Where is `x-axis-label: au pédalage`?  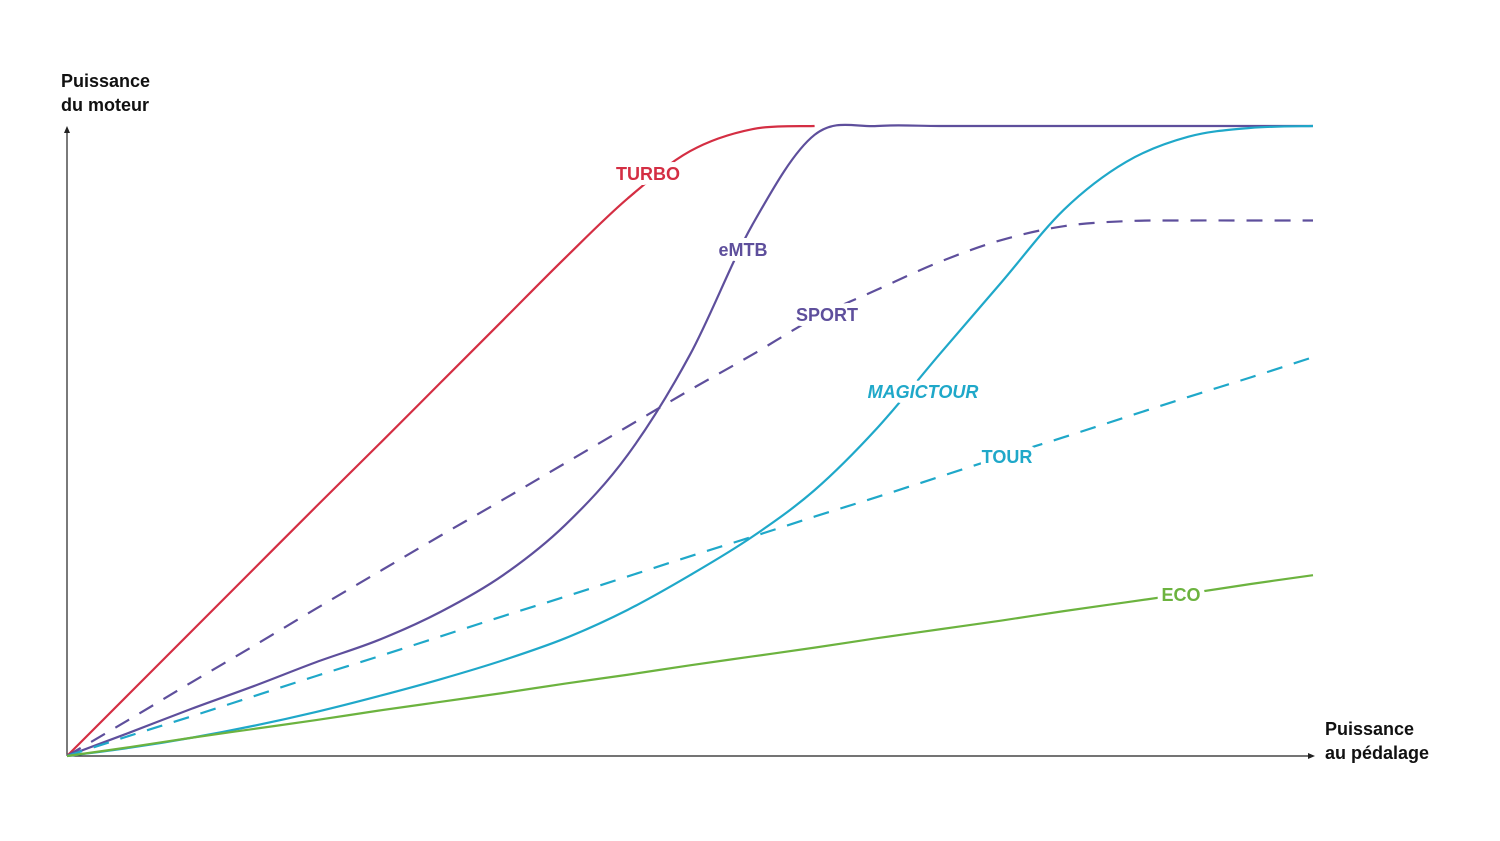
x-axis-label: au pédalage is located at coordinates (1377, 753).